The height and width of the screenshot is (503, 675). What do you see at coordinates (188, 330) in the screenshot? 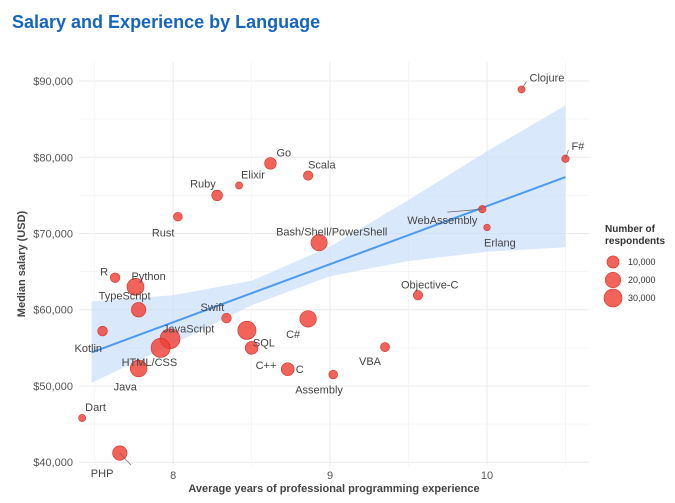
I see `point-label: JavaScript` at bounding box center [188, 330].